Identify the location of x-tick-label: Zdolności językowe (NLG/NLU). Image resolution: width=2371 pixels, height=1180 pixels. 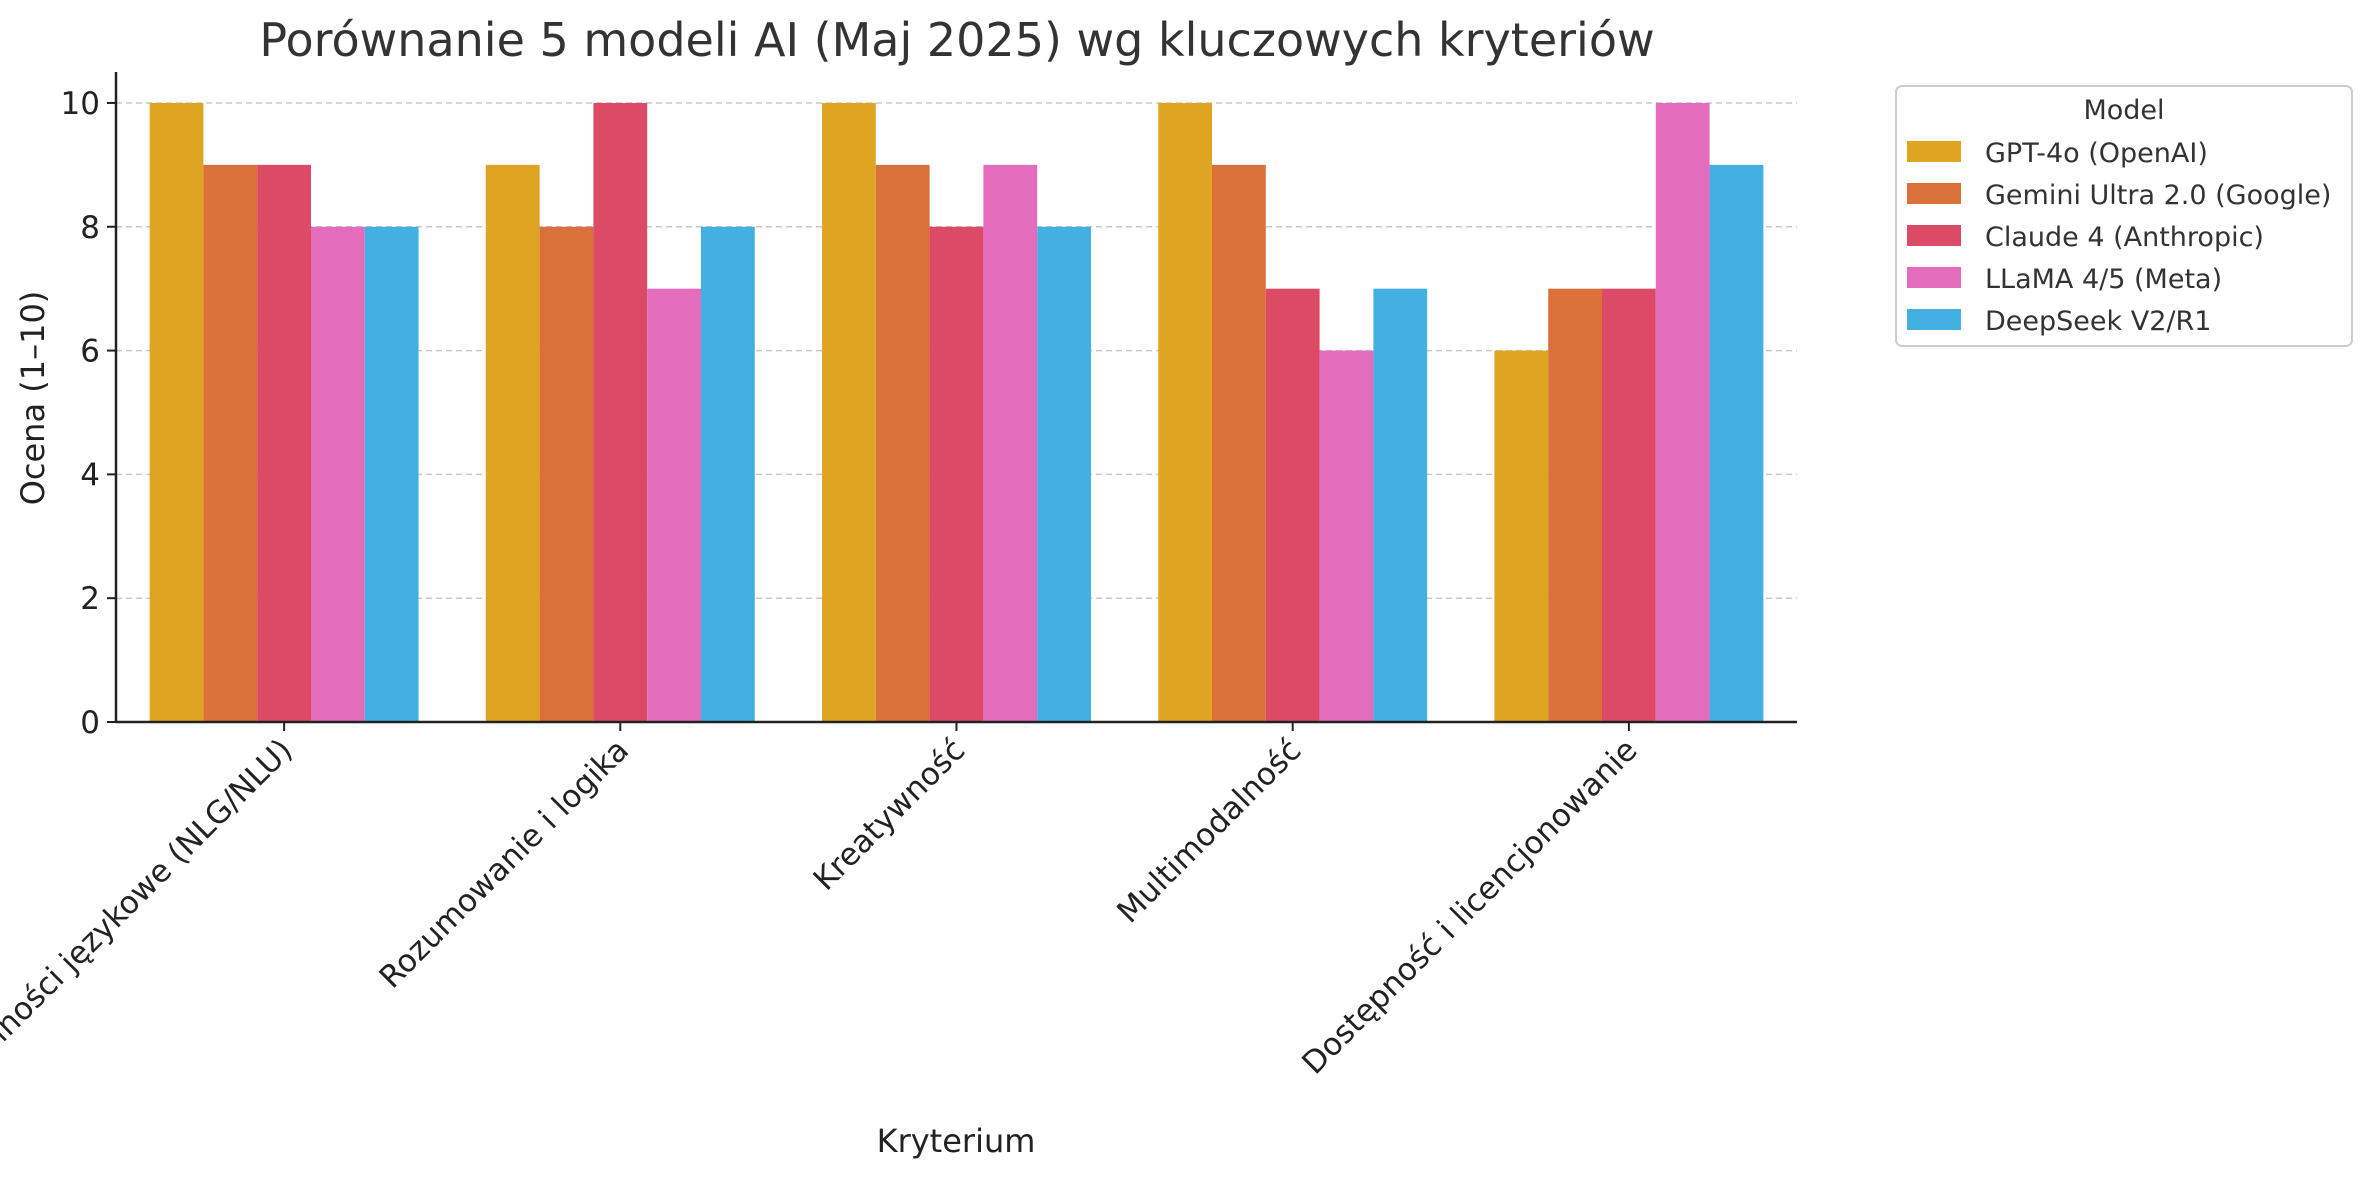
(150, 911).